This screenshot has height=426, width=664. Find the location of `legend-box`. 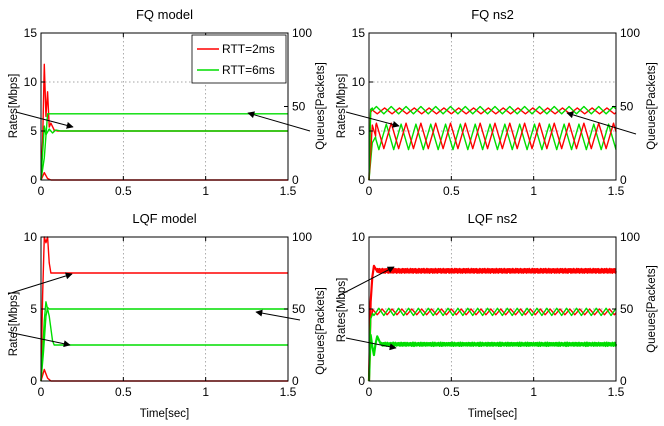

legend-box is located at coordinates (239, 59).